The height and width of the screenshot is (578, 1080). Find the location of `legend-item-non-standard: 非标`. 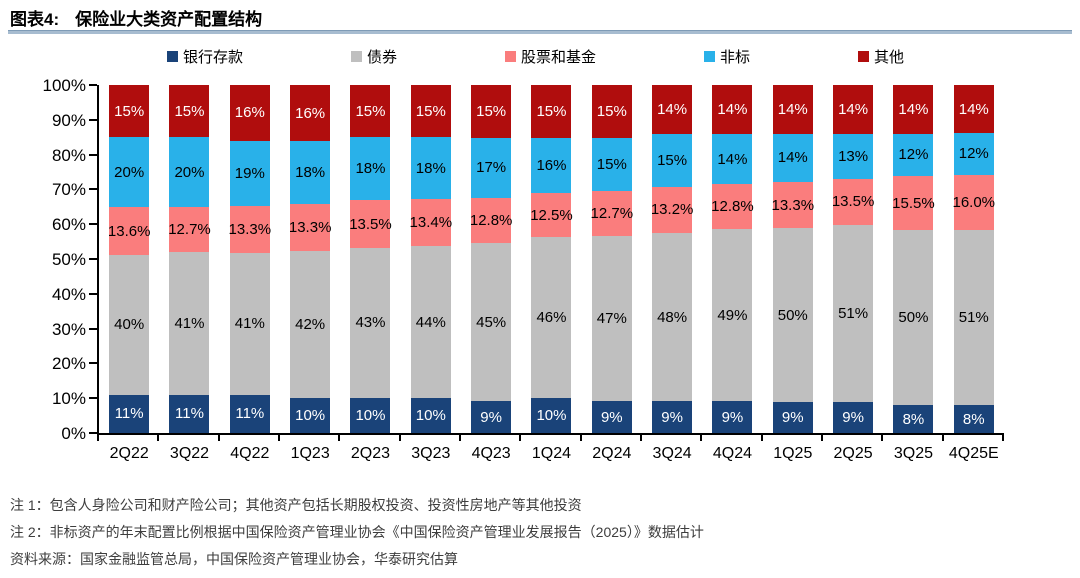

legend-item-non-standard: 非标 is located at coordinates (726, 56).